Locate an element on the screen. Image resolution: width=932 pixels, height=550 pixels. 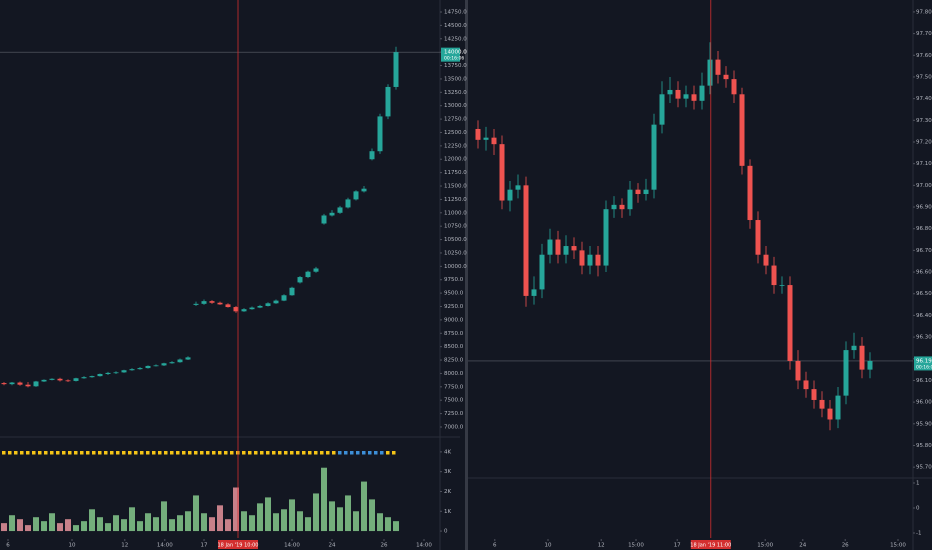
y-tick-label: 12000.0 is located at coordinates (455, 160).